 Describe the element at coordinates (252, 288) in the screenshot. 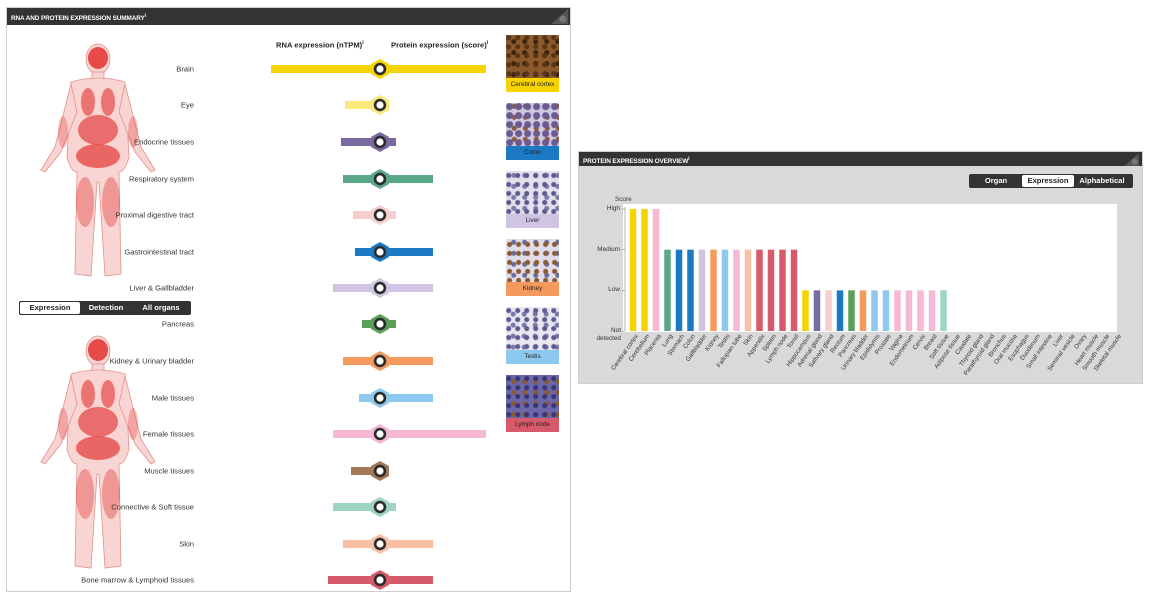

I see `organ-row: Liver & Gallbladder` at that location.